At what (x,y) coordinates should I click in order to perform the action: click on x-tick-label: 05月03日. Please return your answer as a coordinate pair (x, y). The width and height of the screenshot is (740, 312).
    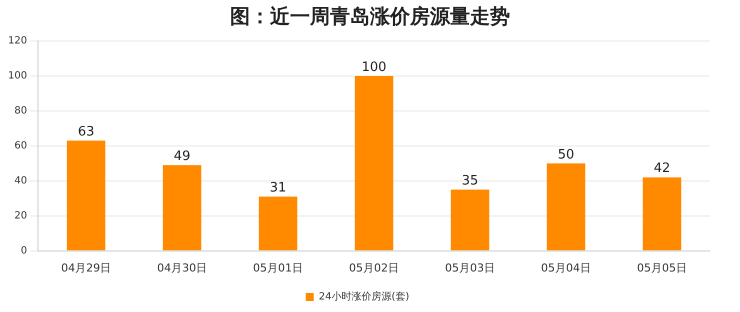
    Looking at the image, I should click on (470, 267).